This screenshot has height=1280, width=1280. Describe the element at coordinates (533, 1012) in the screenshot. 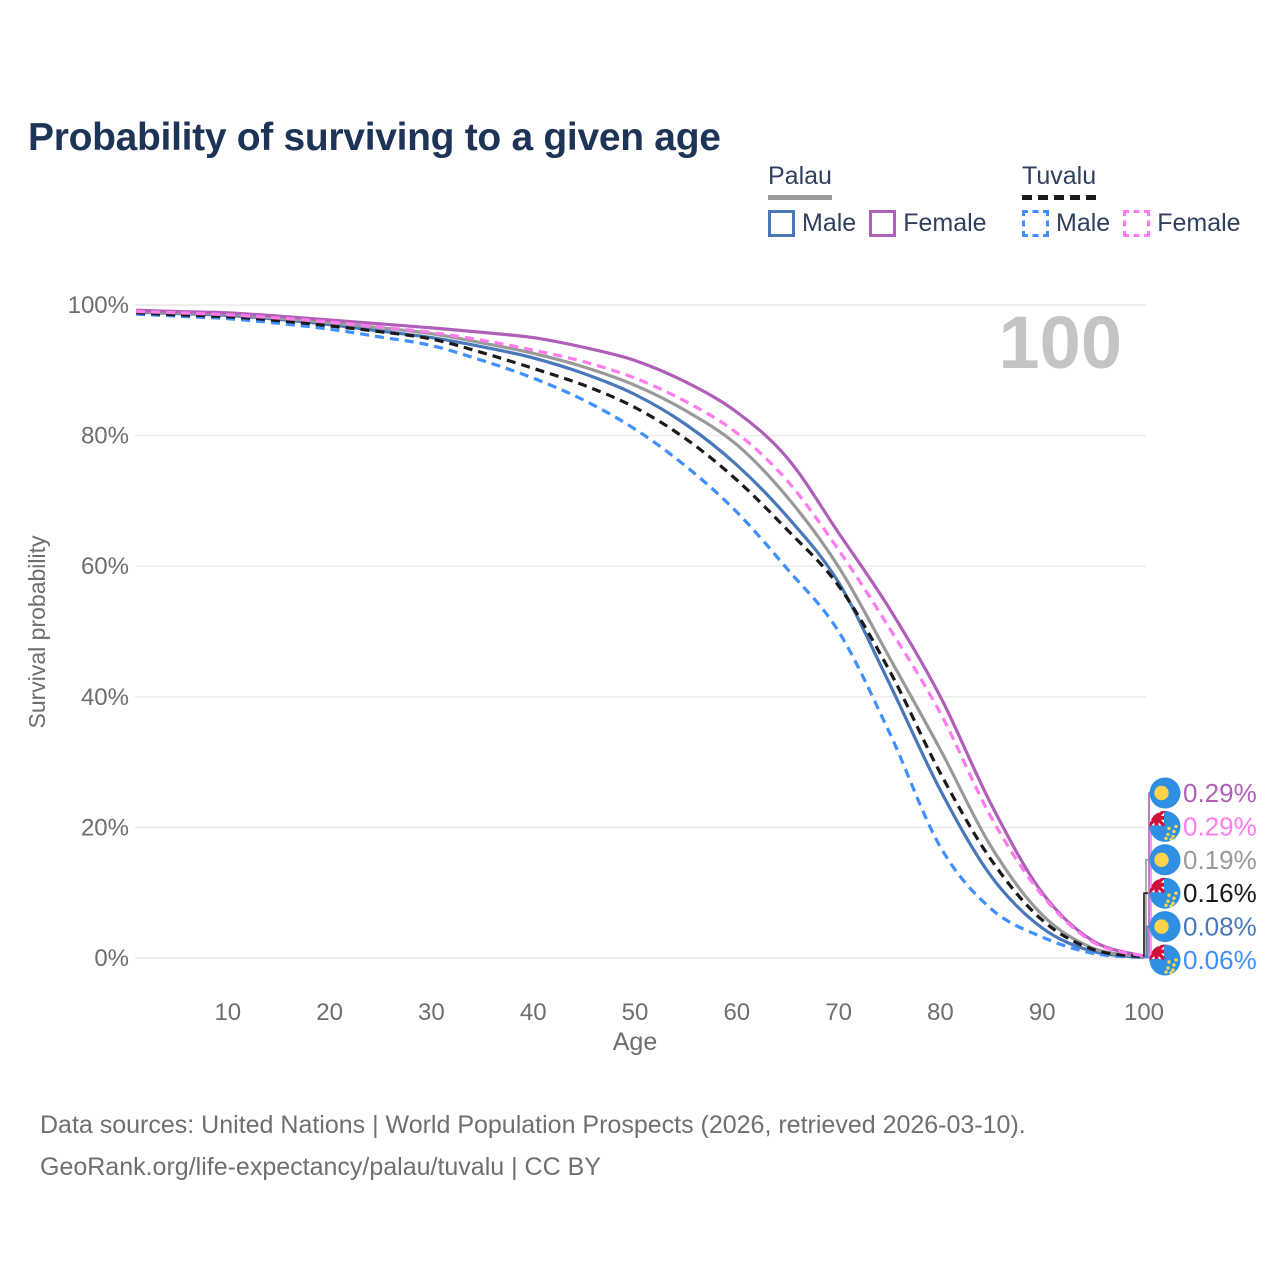

I see `x-tick-label: 40` at that location.